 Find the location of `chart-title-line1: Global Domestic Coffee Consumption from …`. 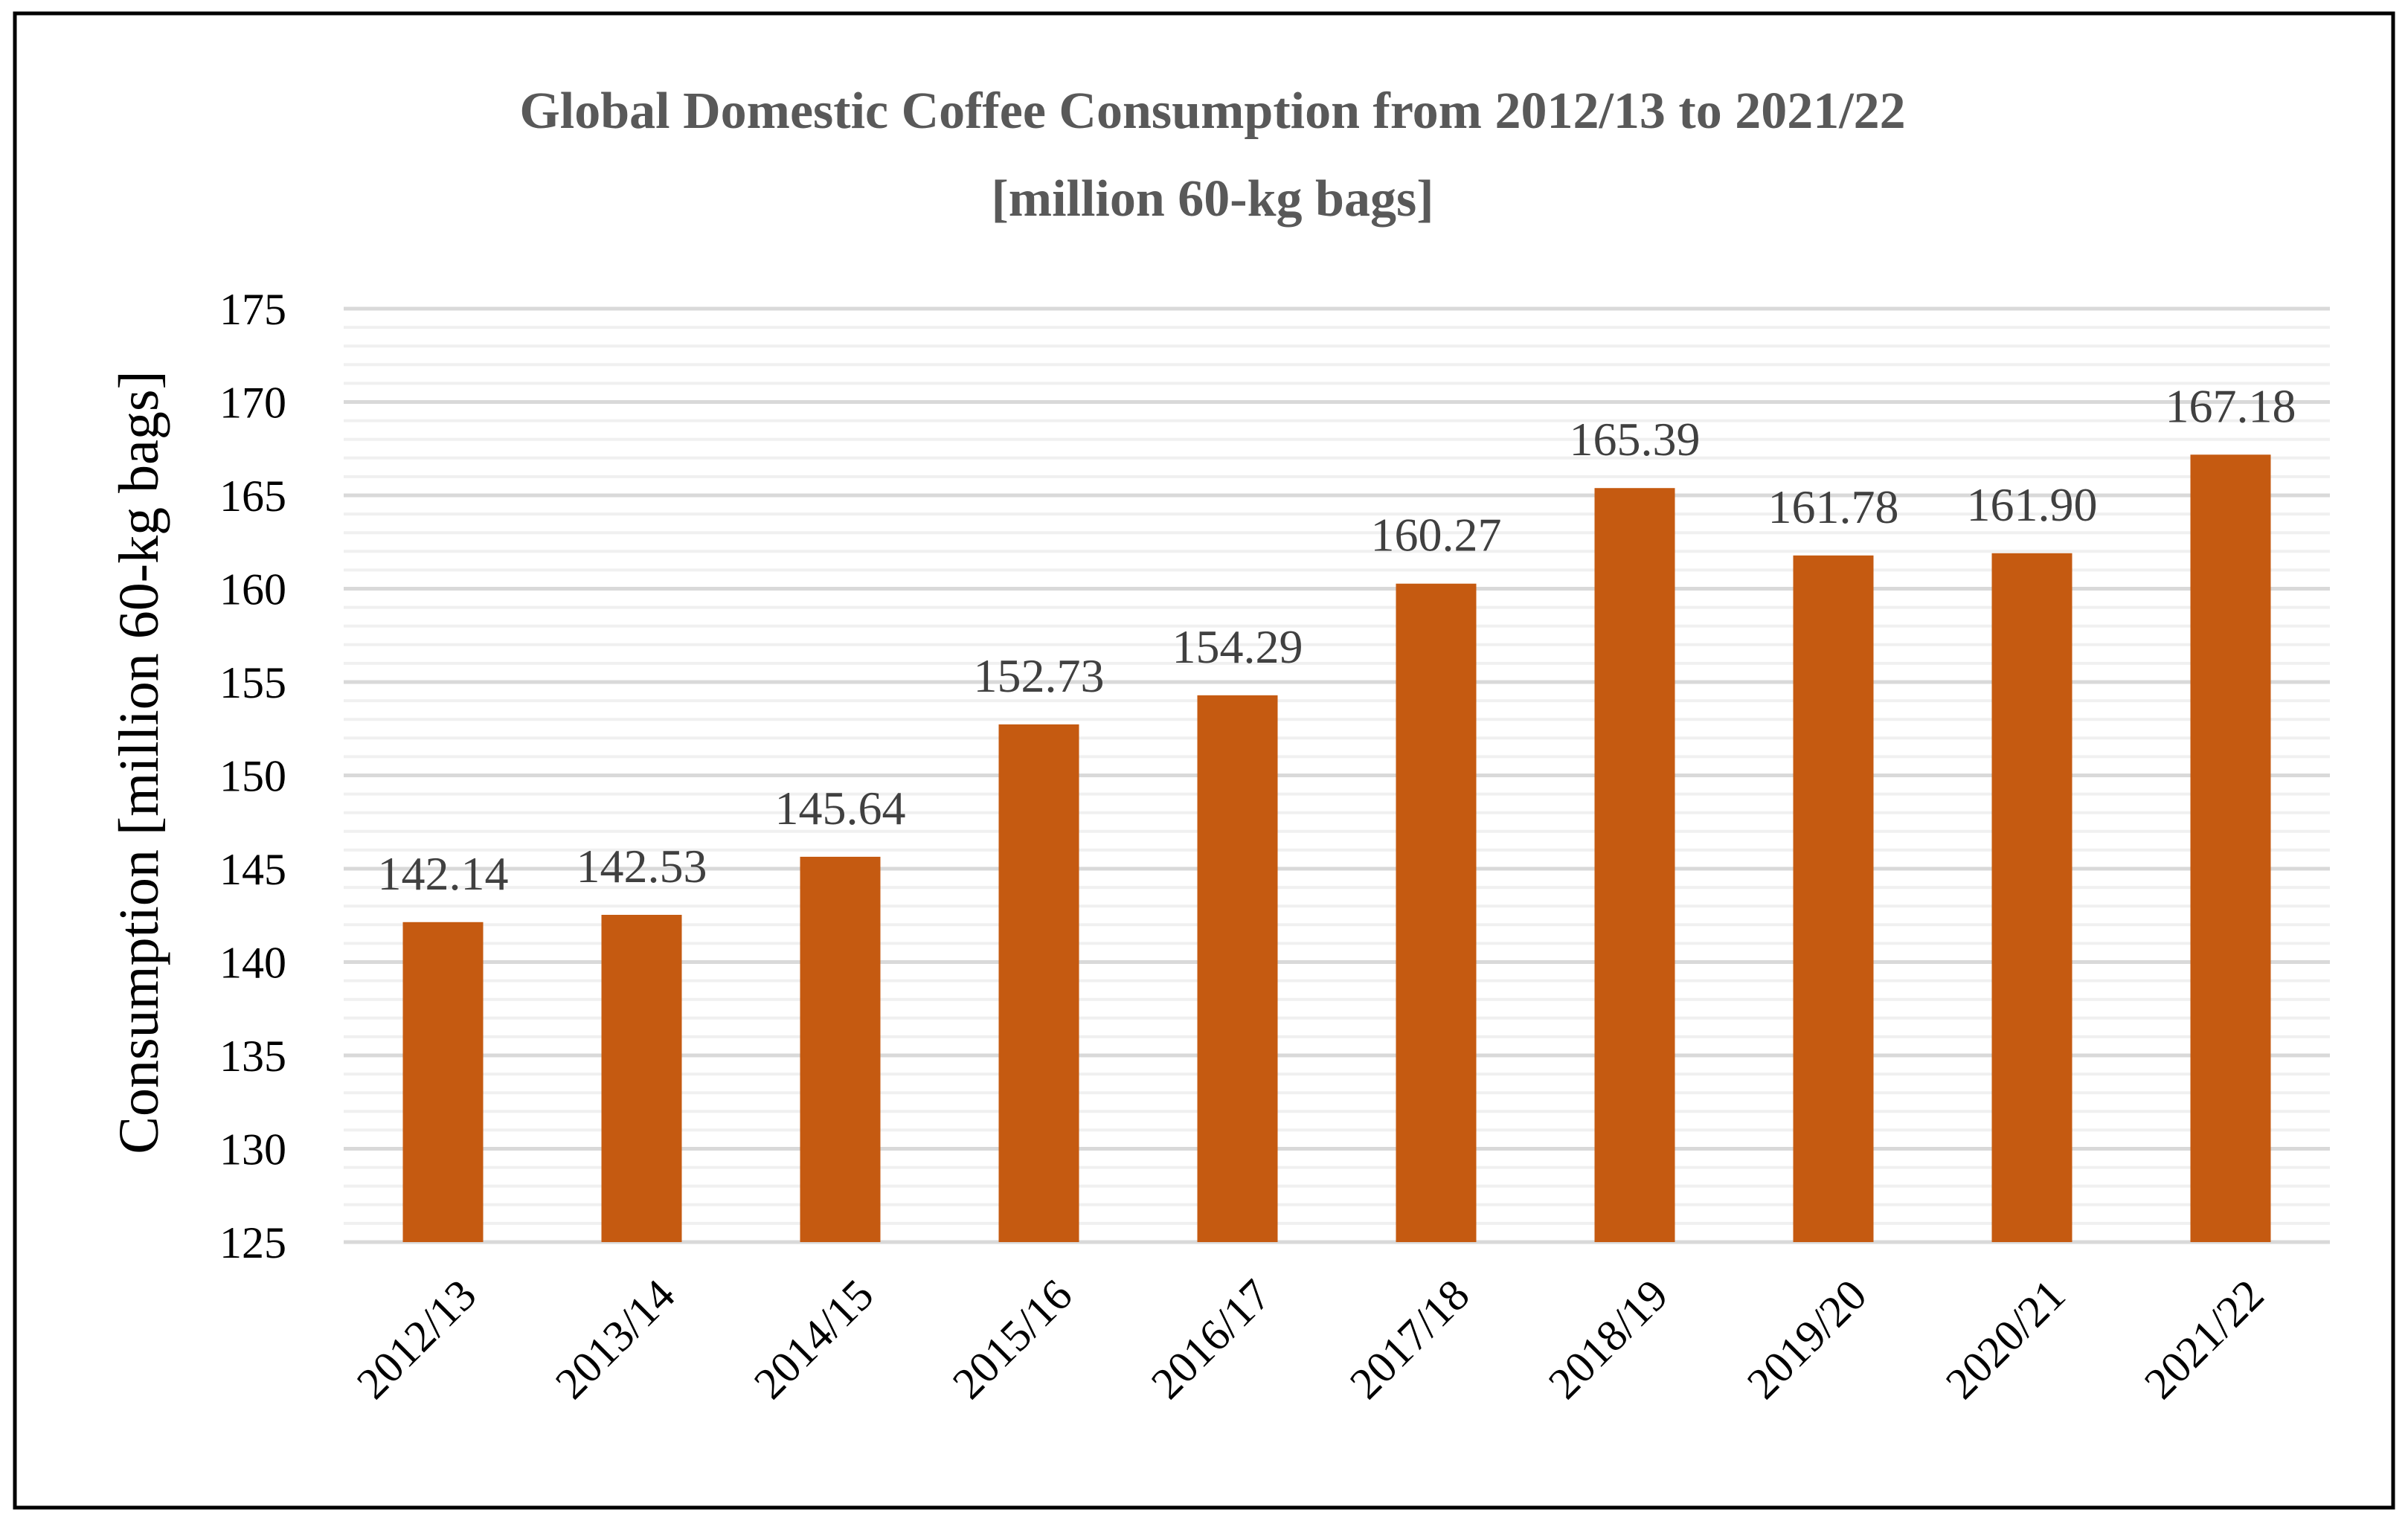

chart-title-line1: Global Domestic Coffee Consumption from … is located at coordinates (1212, 111).